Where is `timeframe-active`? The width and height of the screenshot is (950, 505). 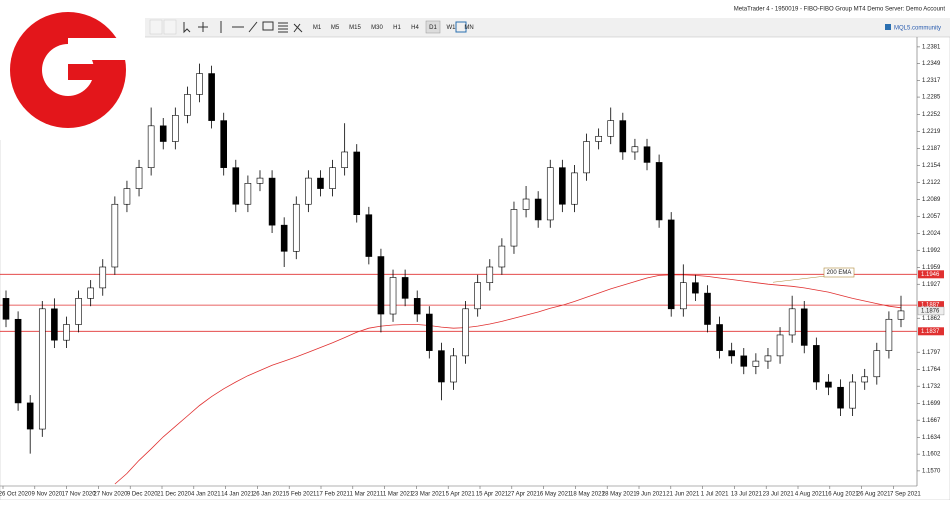
timeframe-active is located at coordinates (433, 27).